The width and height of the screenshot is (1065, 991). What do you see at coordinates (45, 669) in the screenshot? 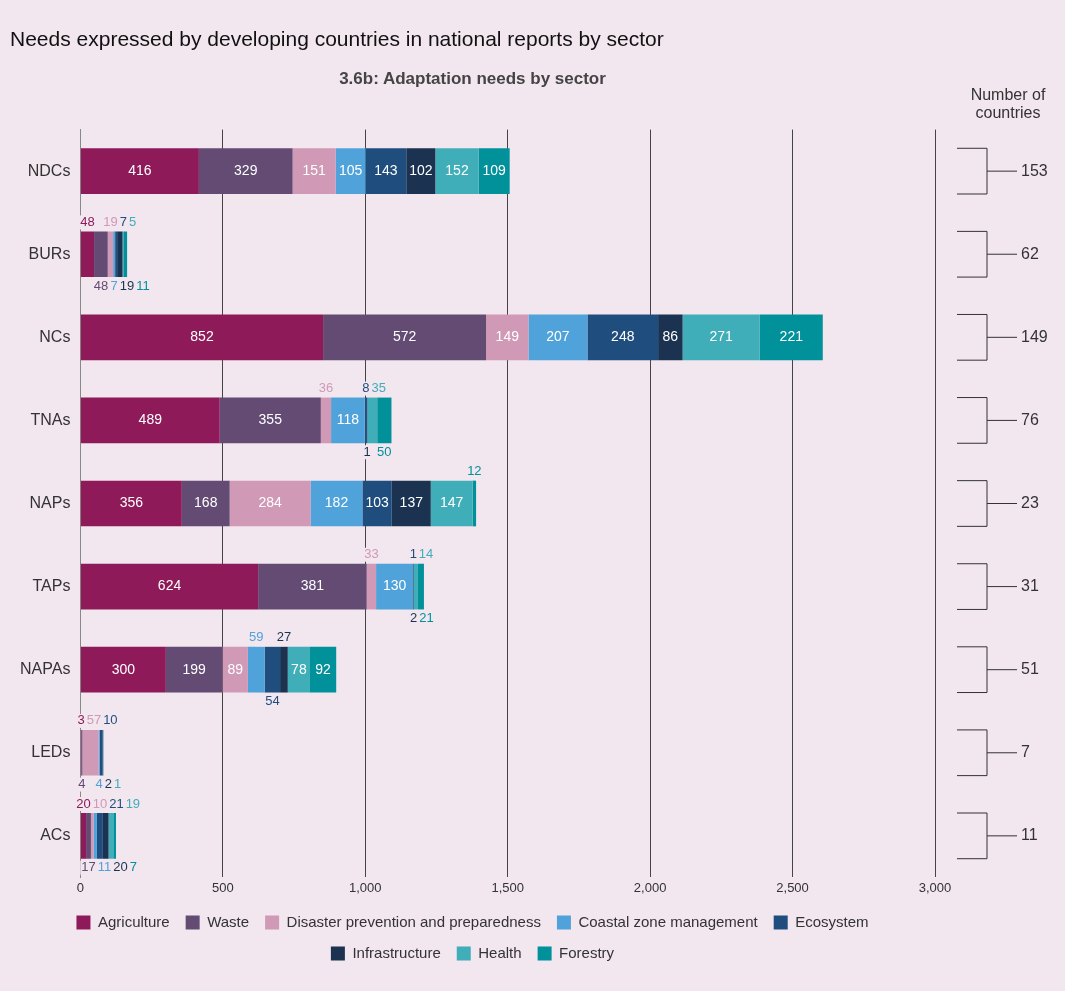
I see `y-tick-label: NAPAs` at bounding box center [45, 669].